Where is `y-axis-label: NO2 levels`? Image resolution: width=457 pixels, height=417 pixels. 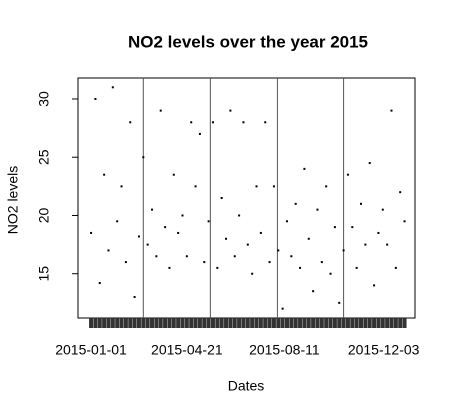 y-axis-label: NO2 levels is located at coordinates (13, 200).